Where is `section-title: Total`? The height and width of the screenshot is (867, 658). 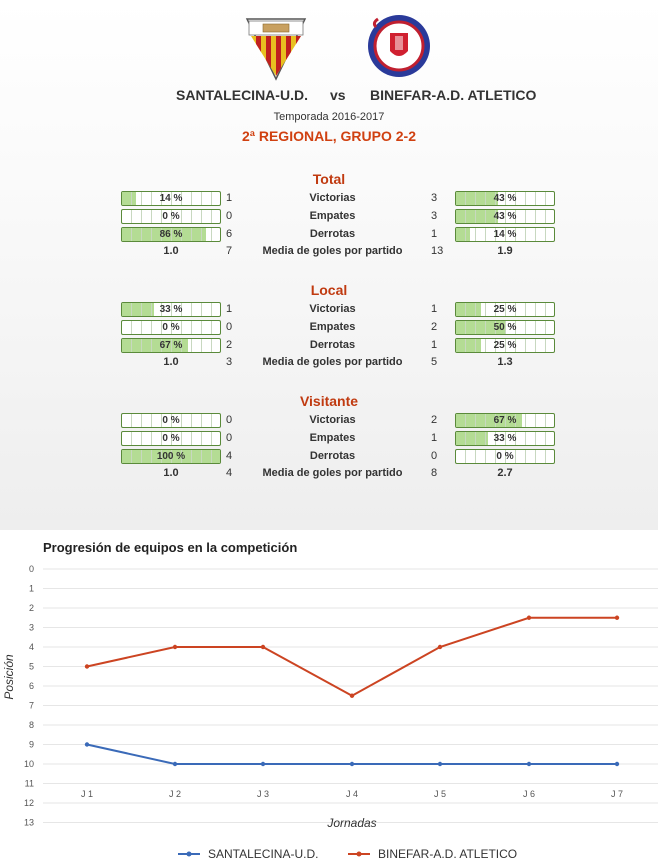 section-title: Total is located at coordinates (329, 179).